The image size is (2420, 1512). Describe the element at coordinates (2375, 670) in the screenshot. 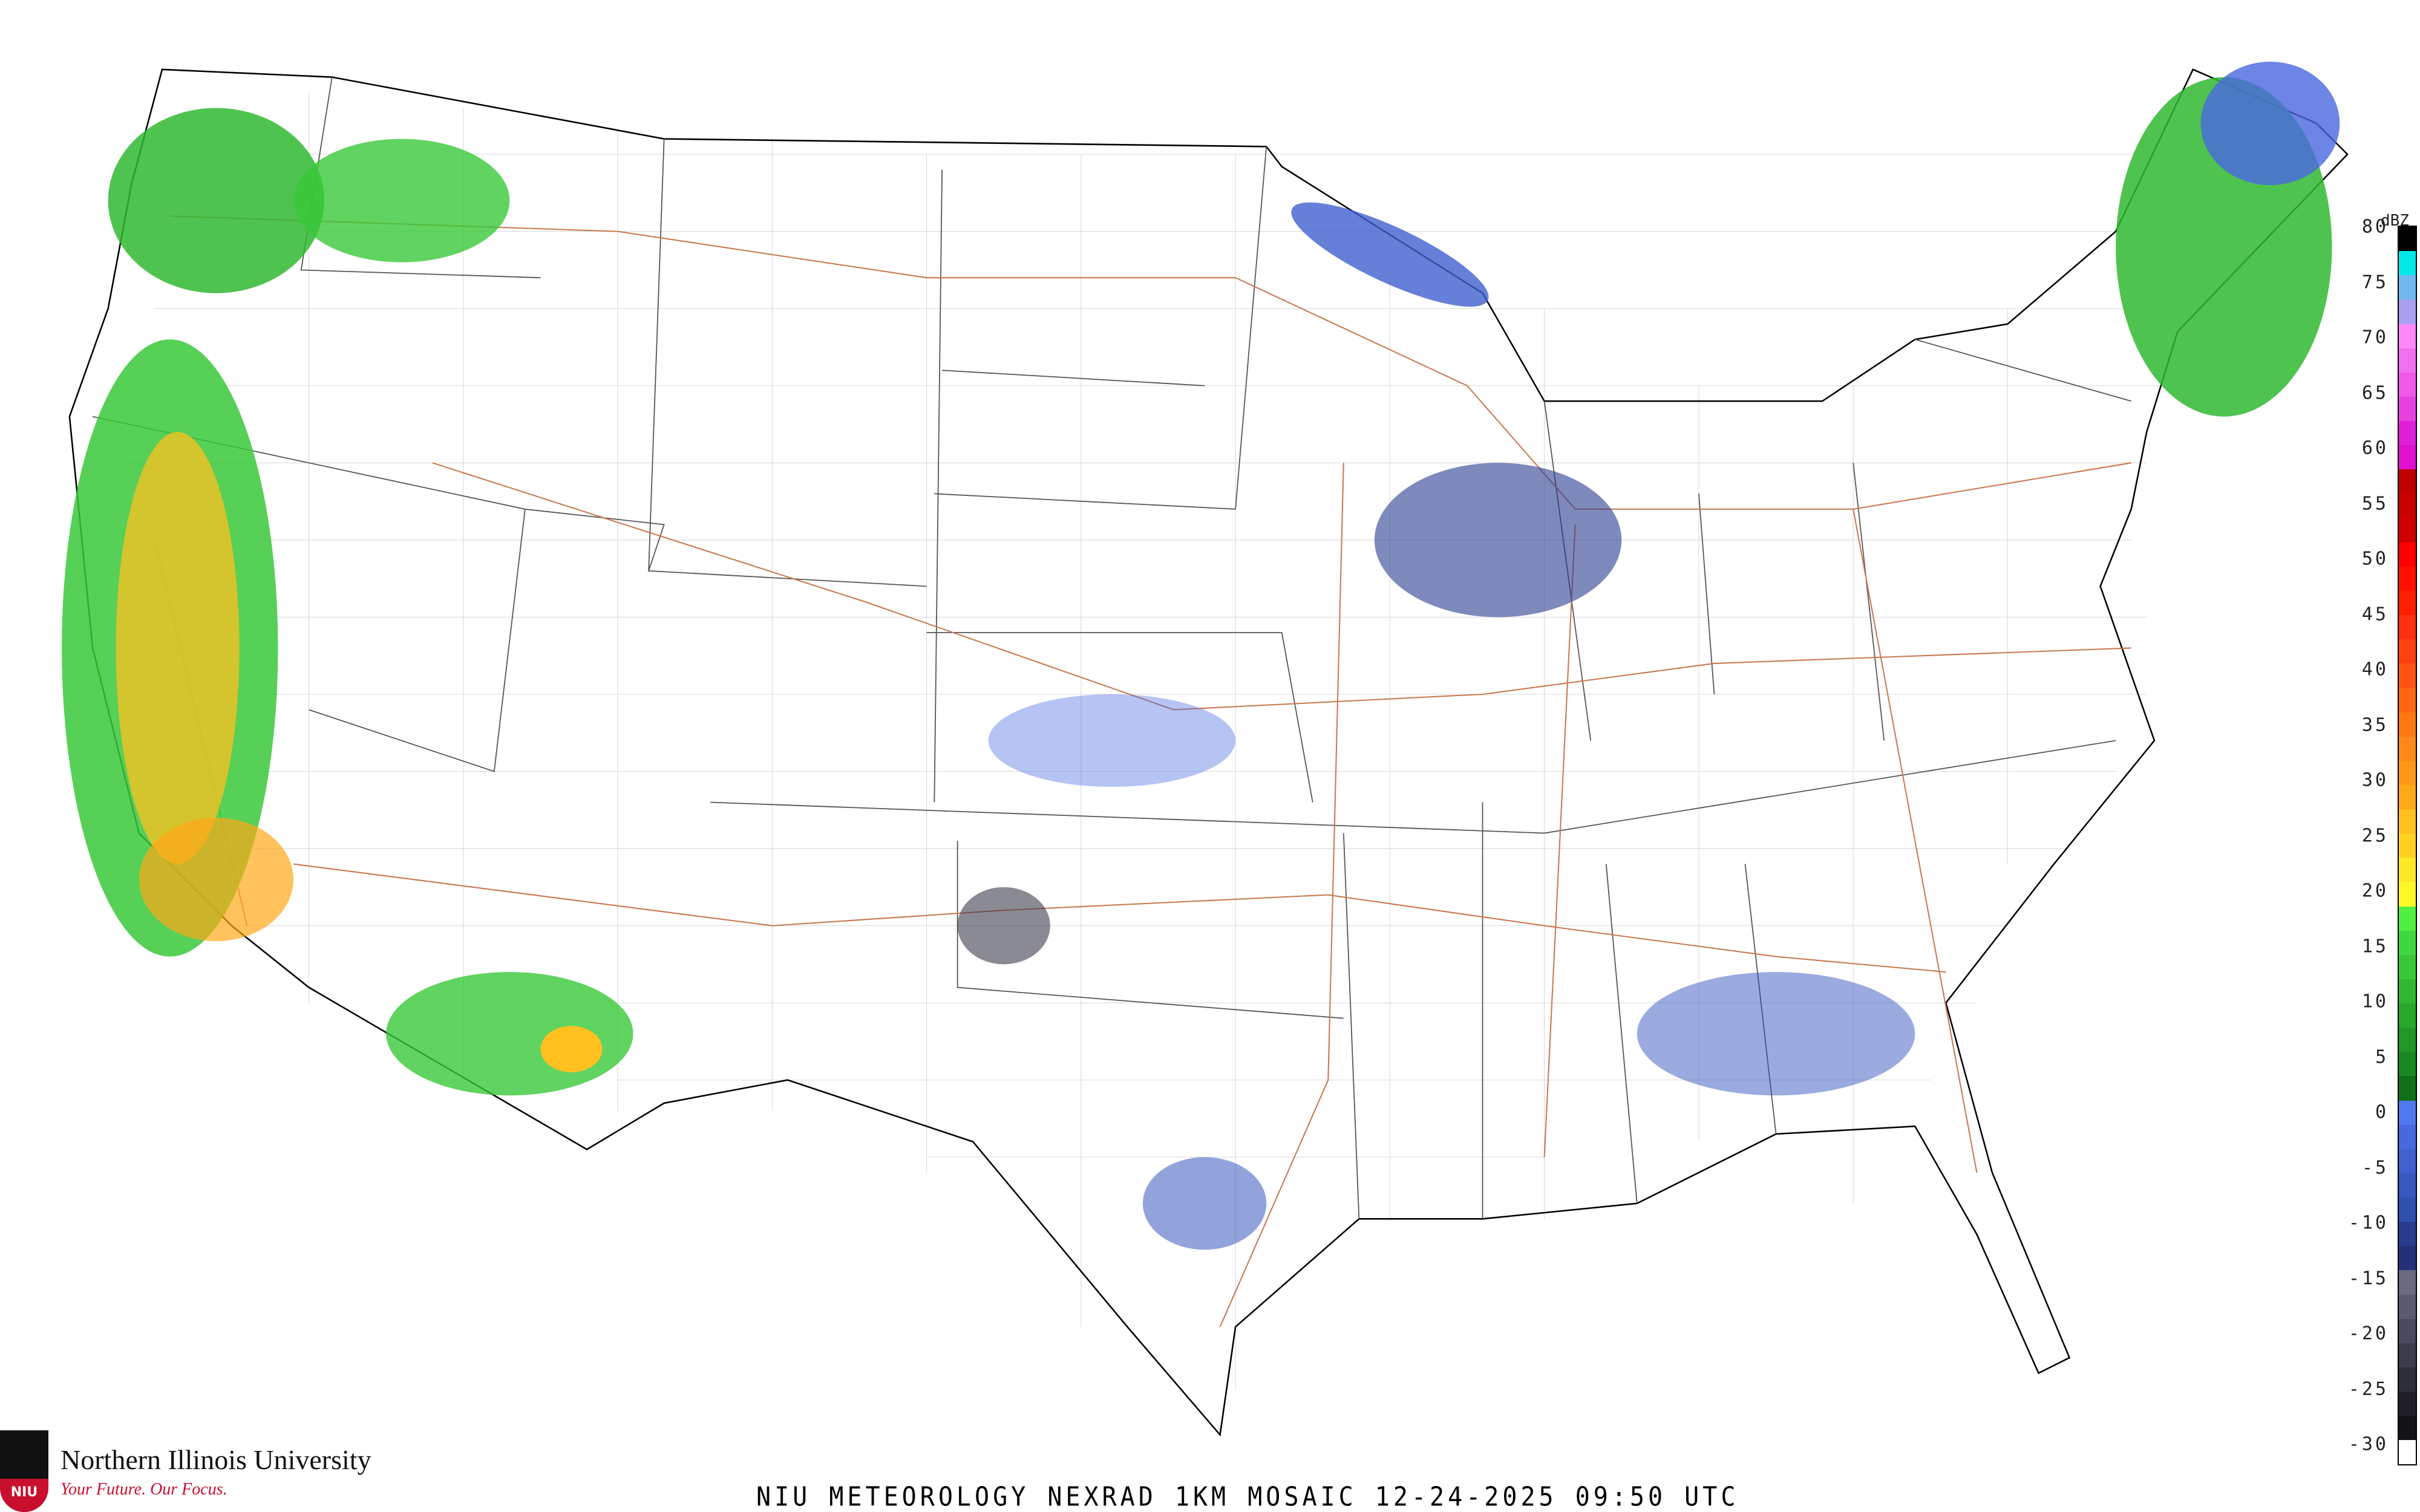

I see `legend-tick-label: 40` at that location.